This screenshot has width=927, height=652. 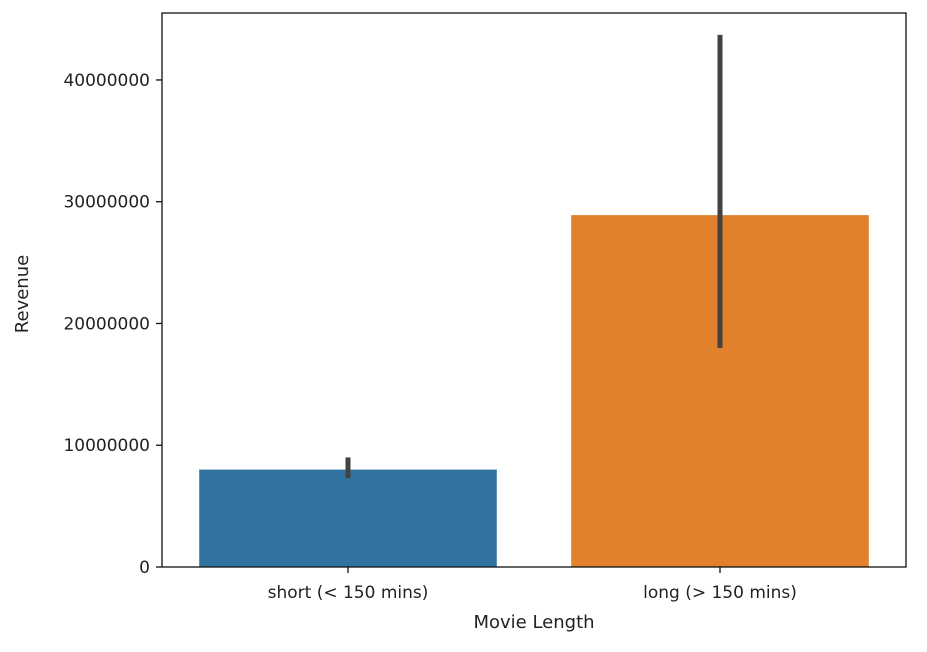 I want to click on x-tick-label-0: short (< 150 mins), so click(x=348, y=593).